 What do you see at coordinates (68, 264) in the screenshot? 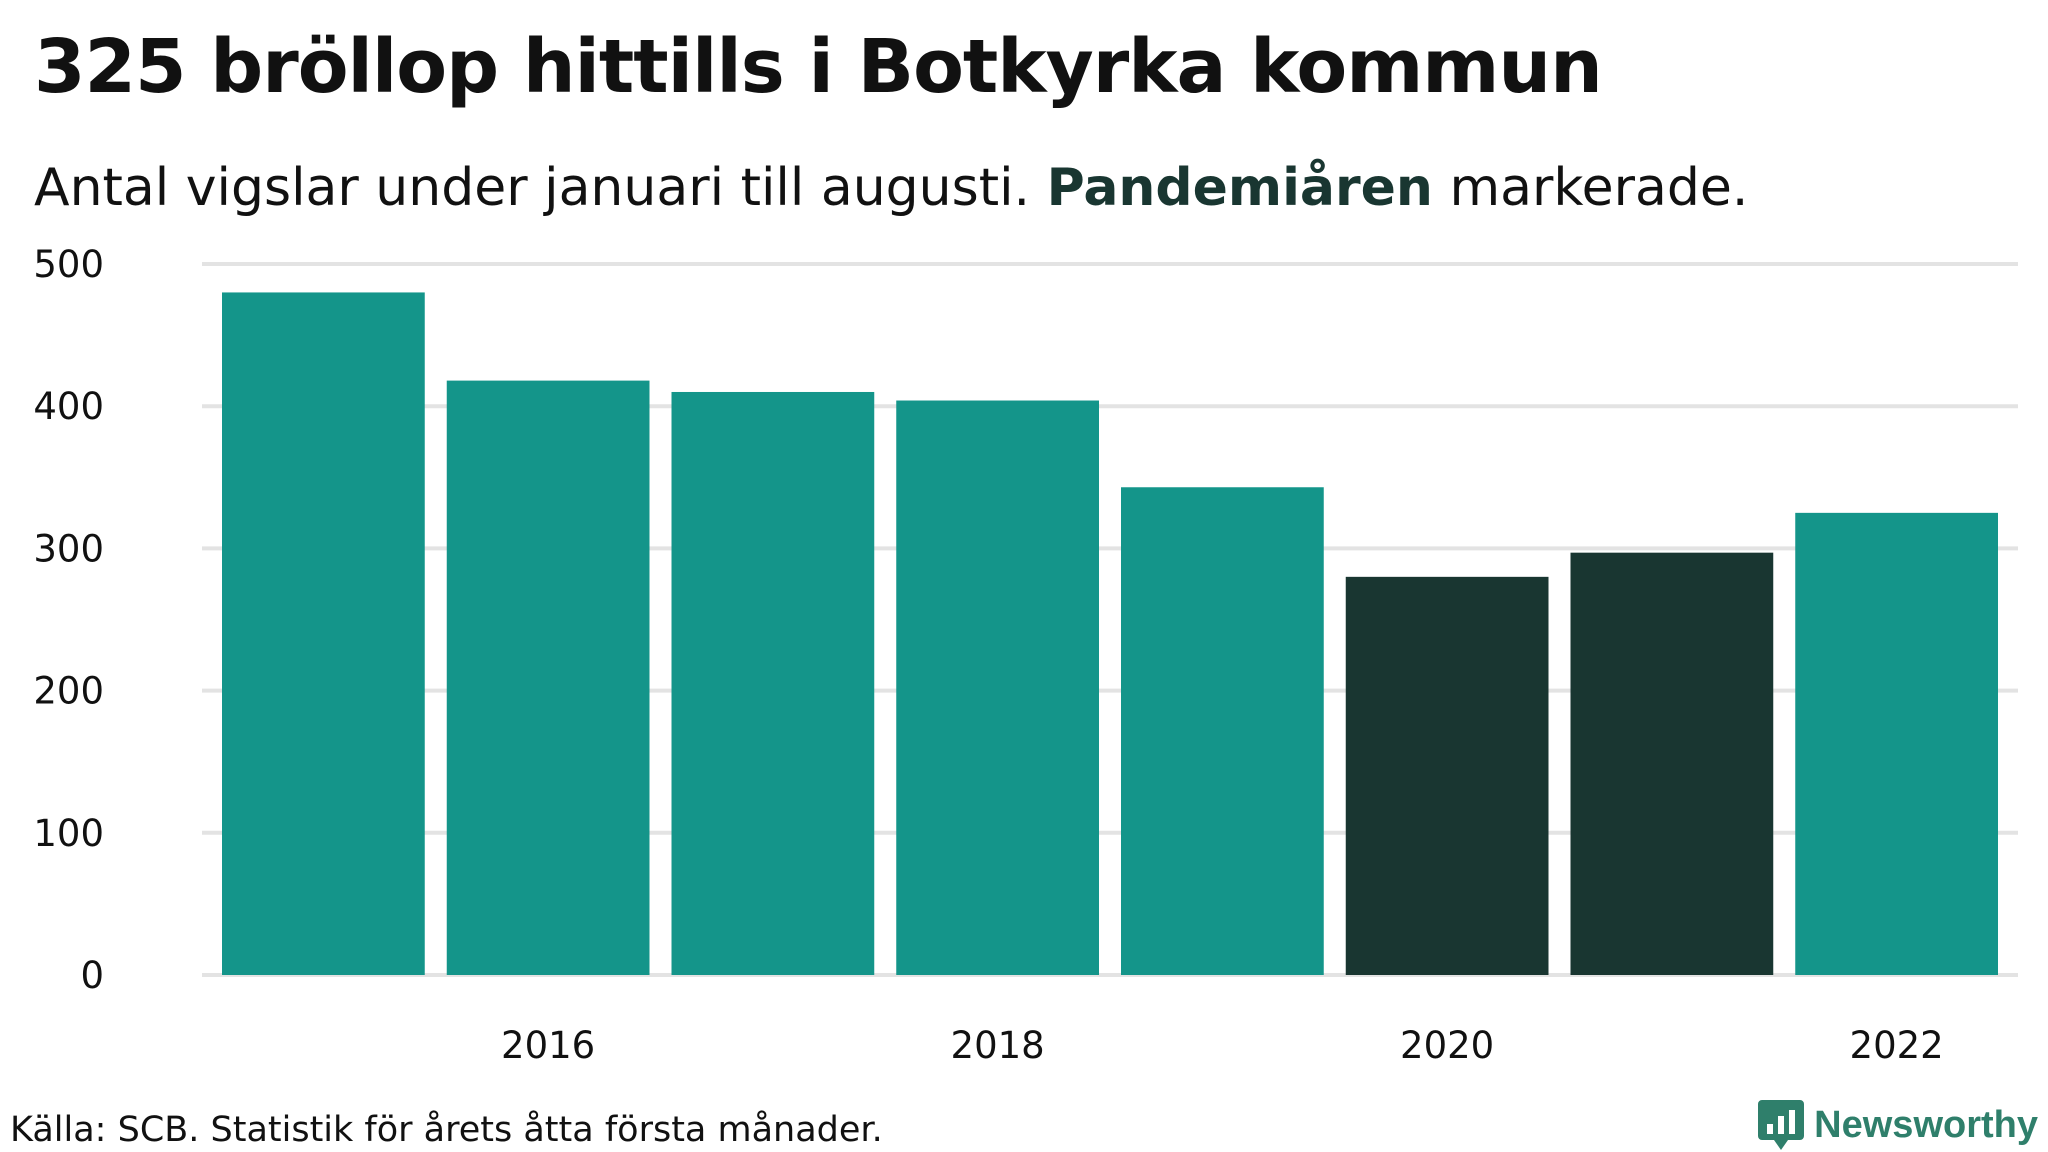
I see `y-tick-label: 500` at bounding box center [68, 264].